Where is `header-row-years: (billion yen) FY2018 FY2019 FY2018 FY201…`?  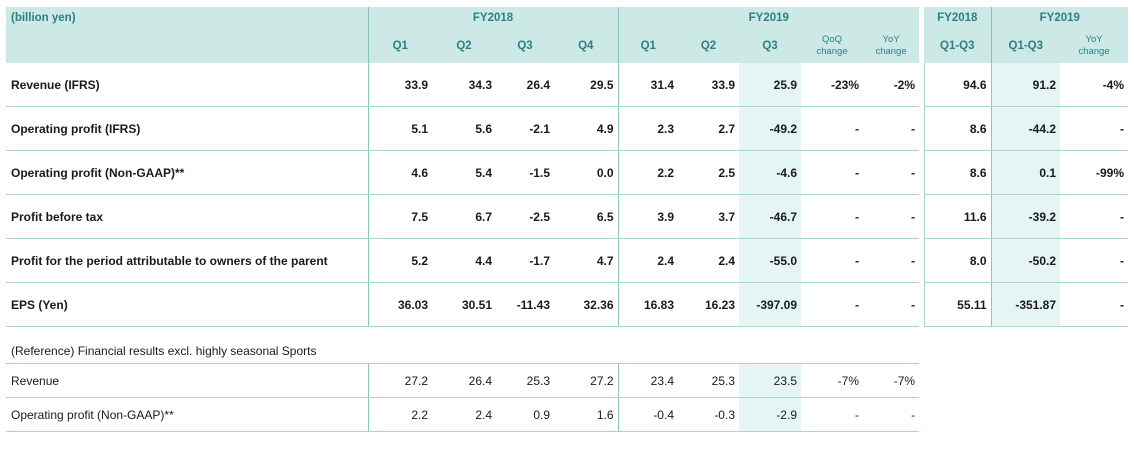 header-row-years: (billion yen) FY2018 FY2019 FY2018 FY201… is located at coordinates (567, 17).